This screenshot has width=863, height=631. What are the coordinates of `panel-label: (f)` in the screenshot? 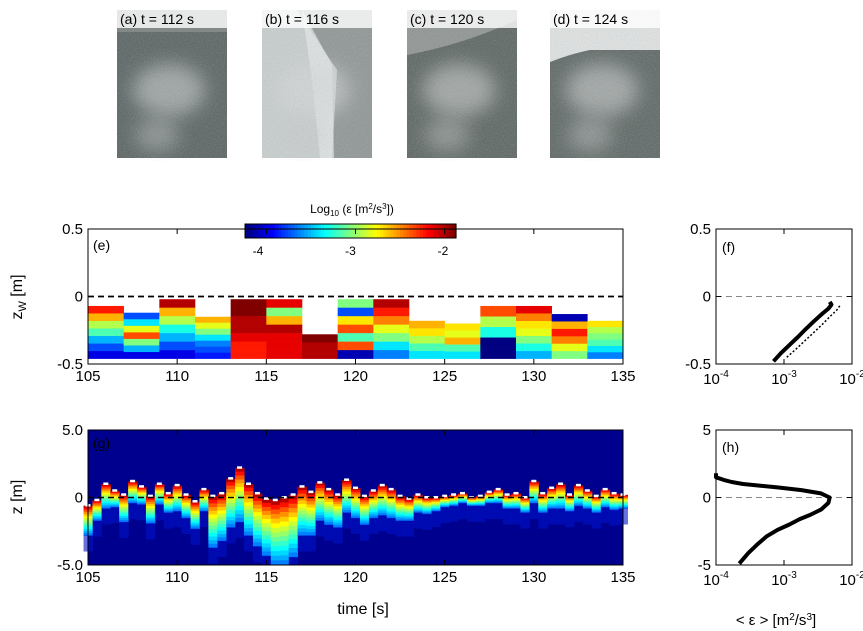 It's located at (728, 247).